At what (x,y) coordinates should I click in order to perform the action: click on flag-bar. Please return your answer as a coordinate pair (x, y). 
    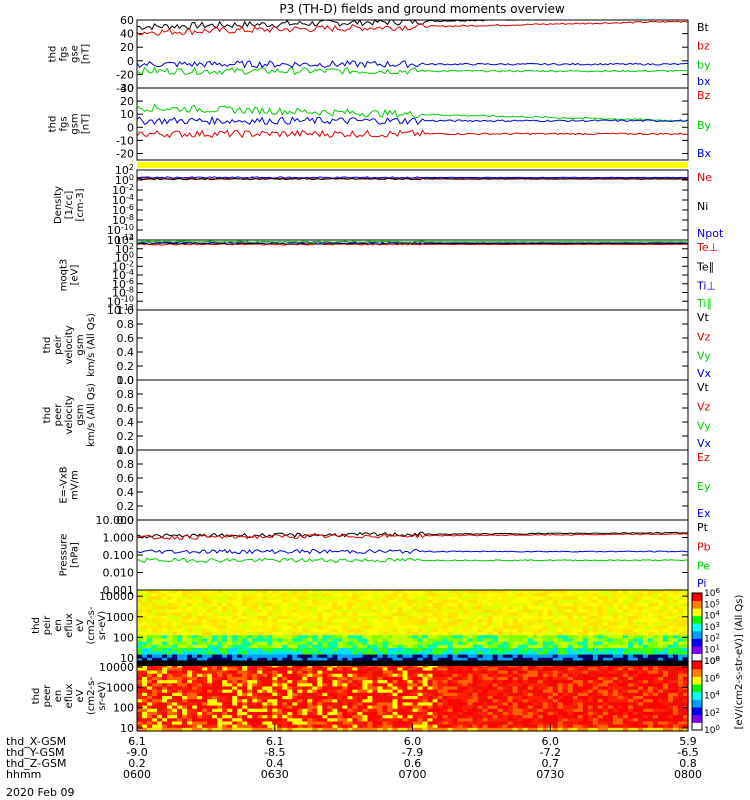
    Looking at the image, I should click on (412, 165).